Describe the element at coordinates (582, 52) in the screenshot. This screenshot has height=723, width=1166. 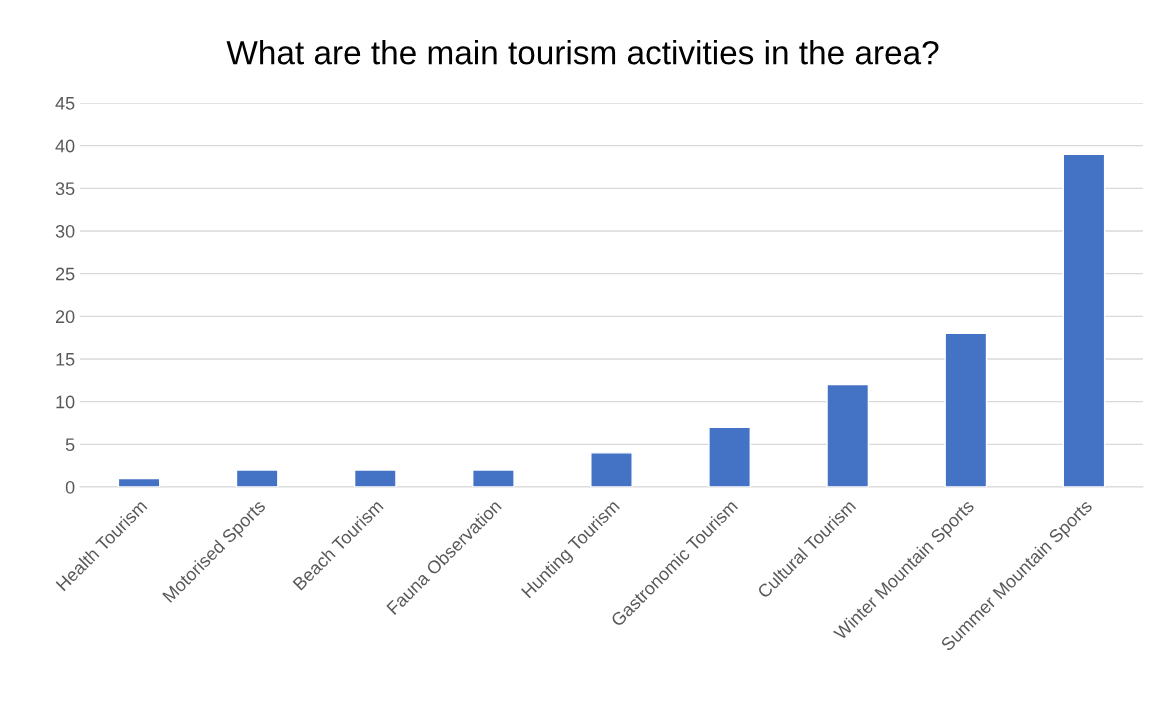
I see `chart-title: What are the main tourism activities in the area?` at that location.